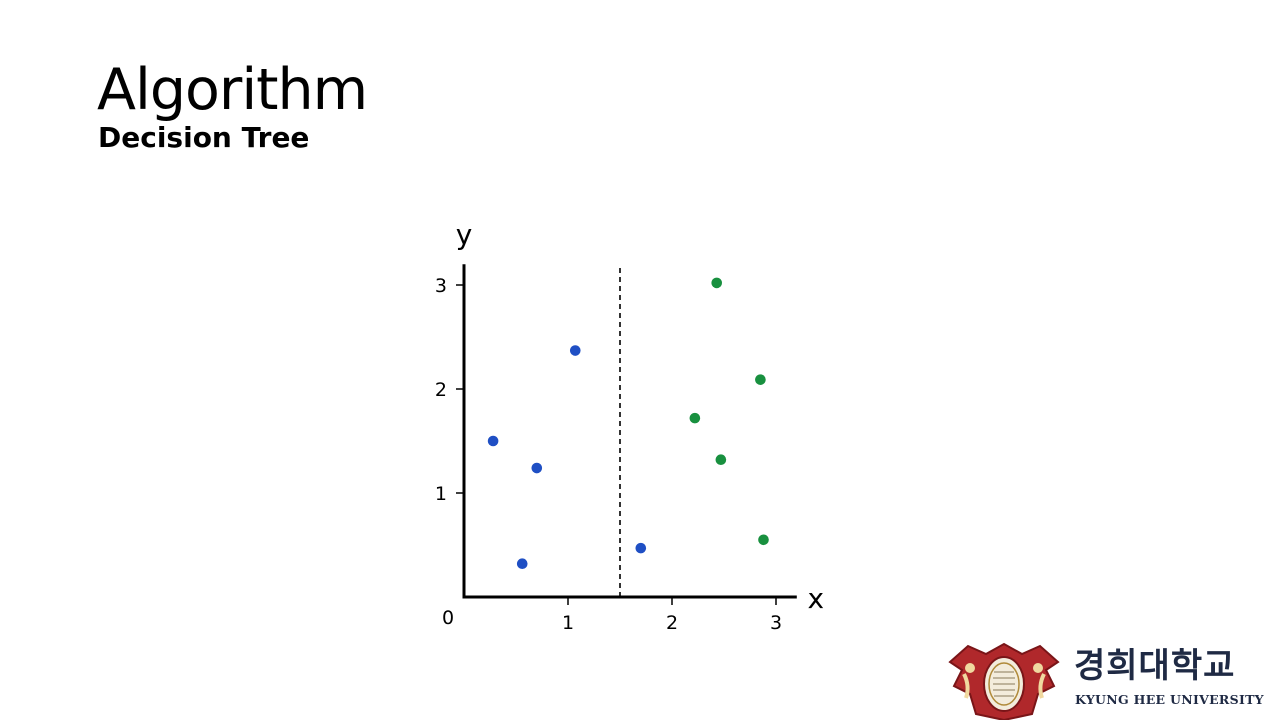  Describe the element at coordinates (448, 618) in the screenshot. I see `origin-label: 0` at that location.